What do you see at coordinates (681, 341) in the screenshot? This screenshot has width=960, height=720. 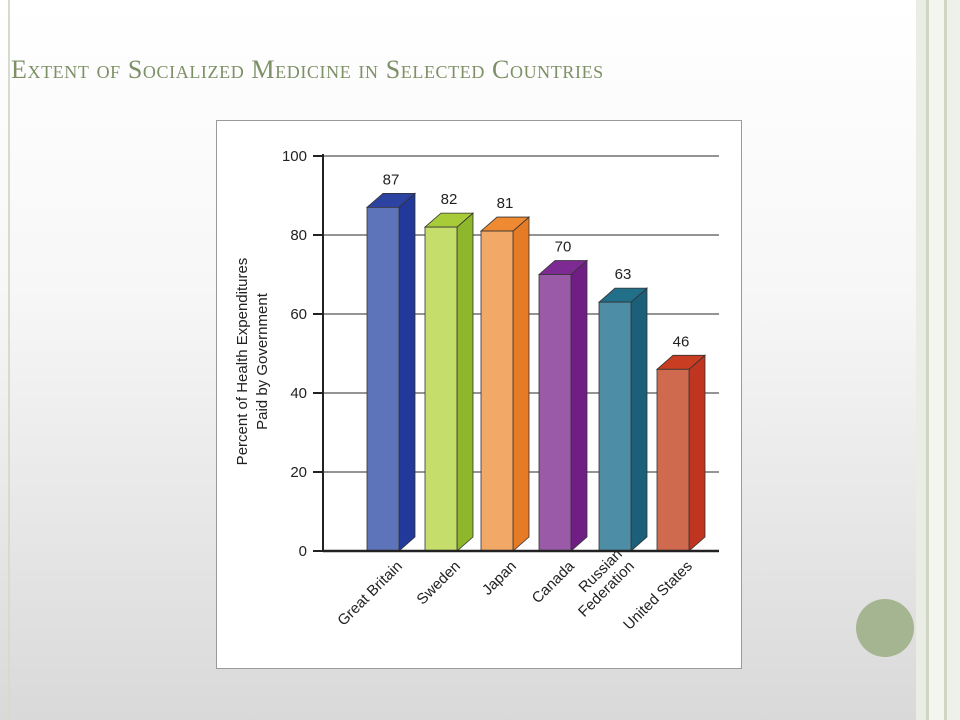 I see `bar-value-label: 46` at bounding box center [681, 341].